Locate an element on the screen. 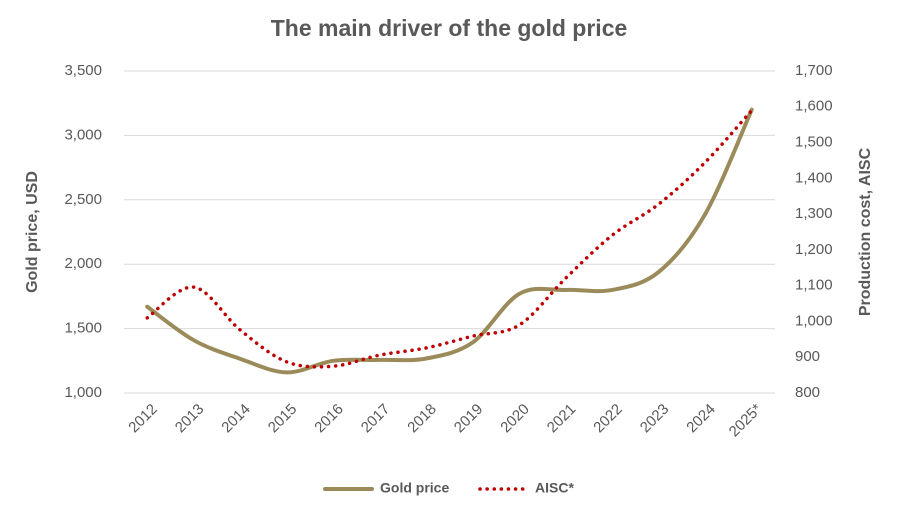  x-tick-label: 2014 is located at coordinates (236, 419).